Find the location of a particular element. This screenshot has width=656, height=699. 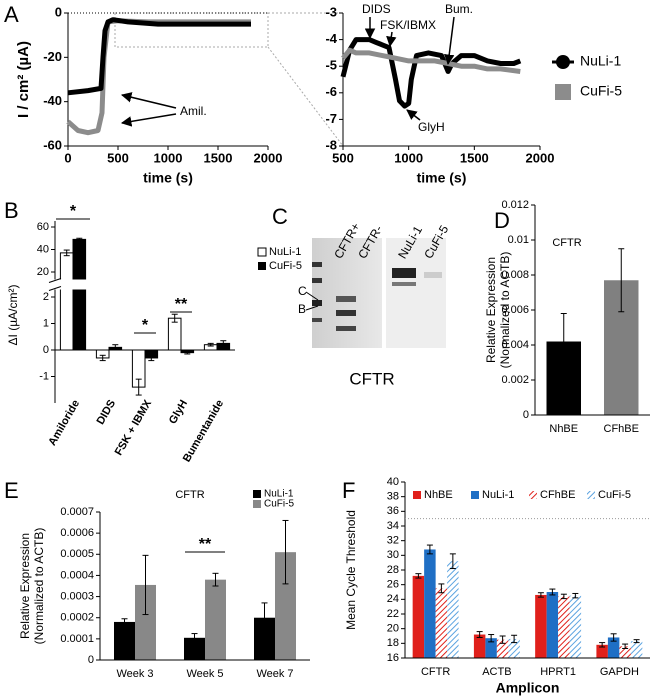

band-pointer is located at coordinates (312, 308).